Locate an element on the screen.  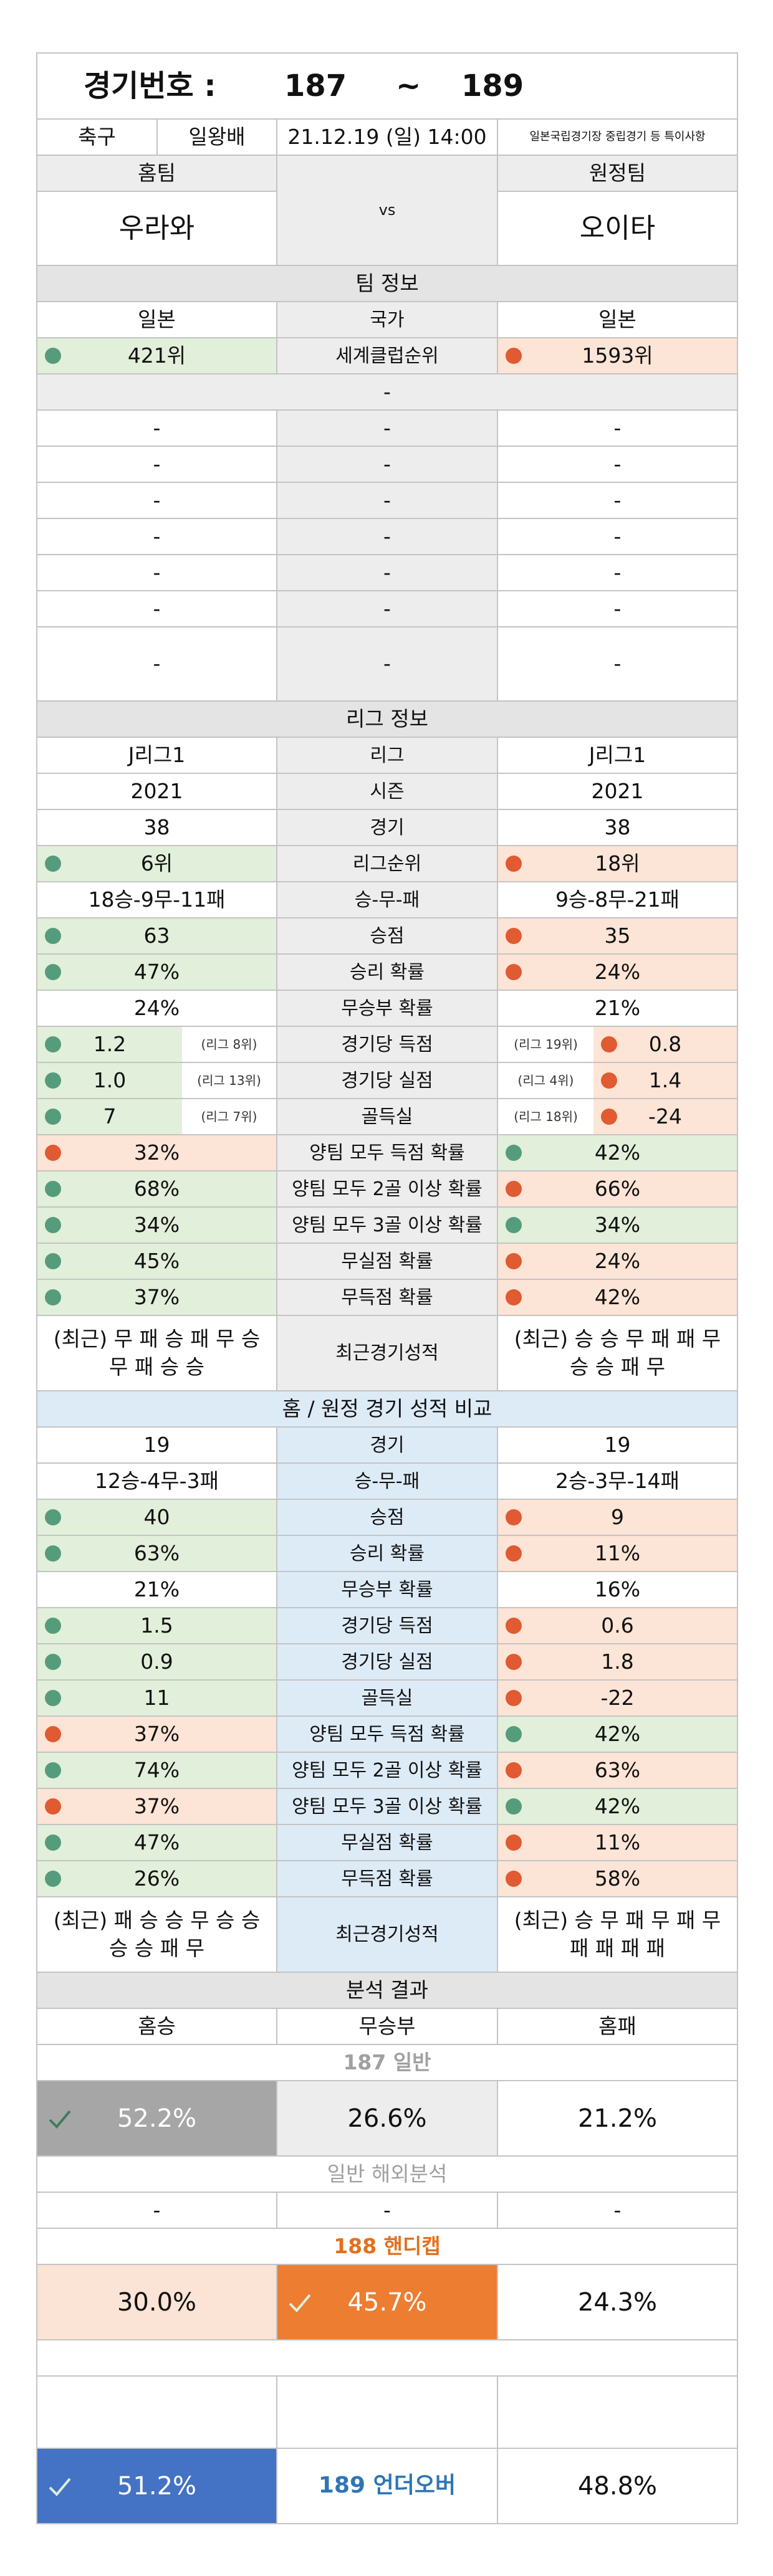
analysis-header: 무승부 is located at coordinates (387, 2027).